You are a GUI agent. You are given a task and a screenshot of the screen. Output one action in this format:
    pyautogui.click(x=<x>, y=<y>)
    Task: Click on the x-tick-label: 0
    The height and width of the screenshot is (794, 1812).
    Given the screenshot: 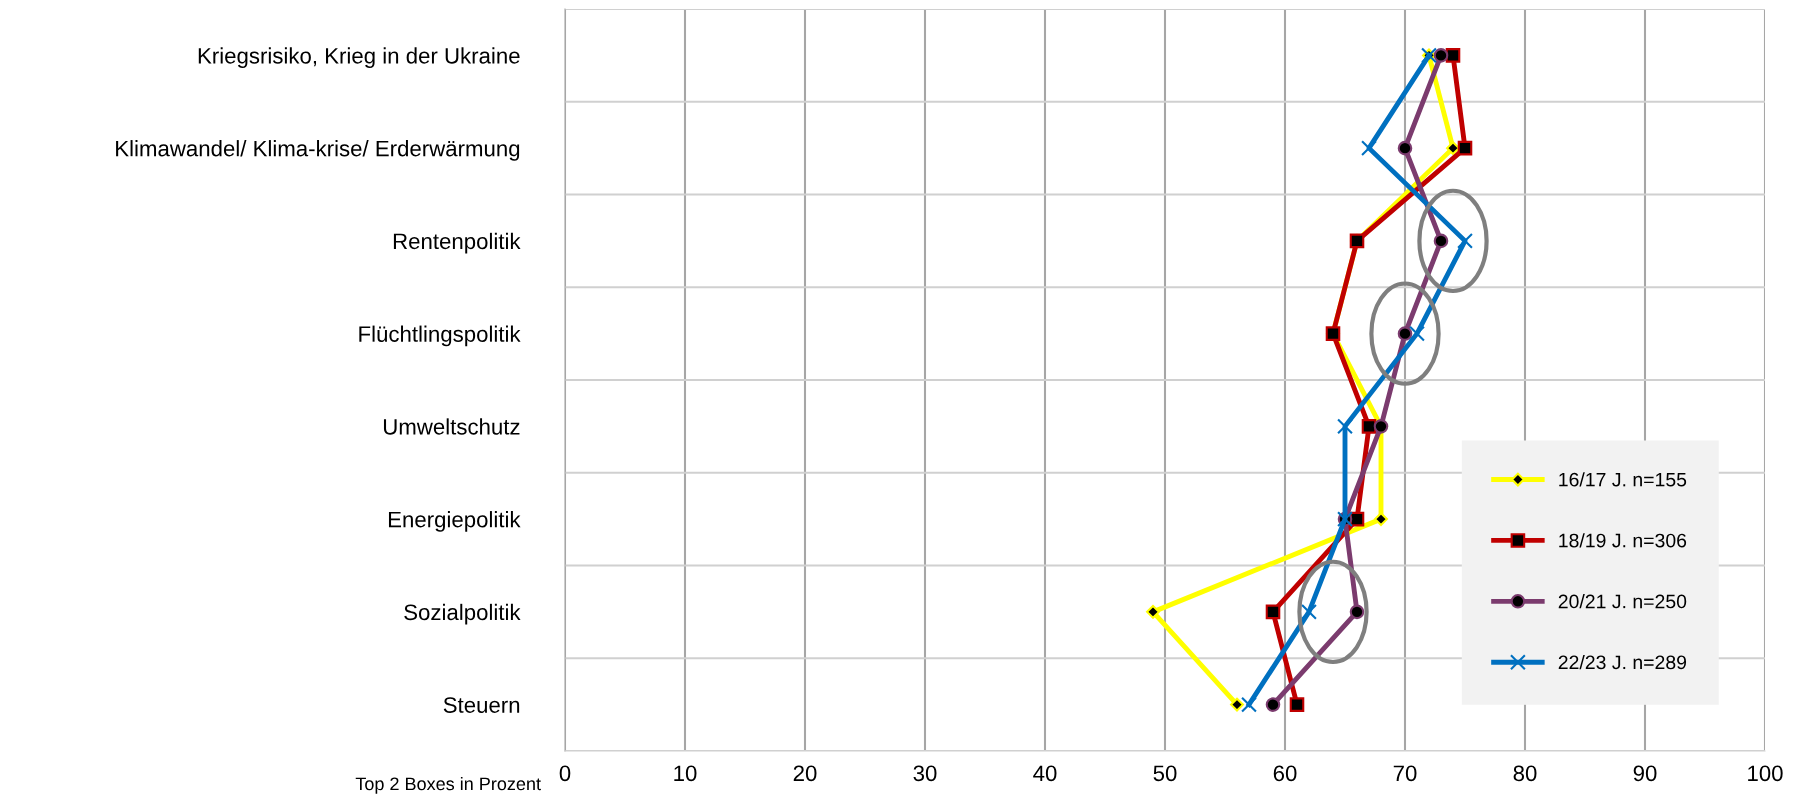 What is the action you would take?
    pyautogui.click(x=565, y=773)
    